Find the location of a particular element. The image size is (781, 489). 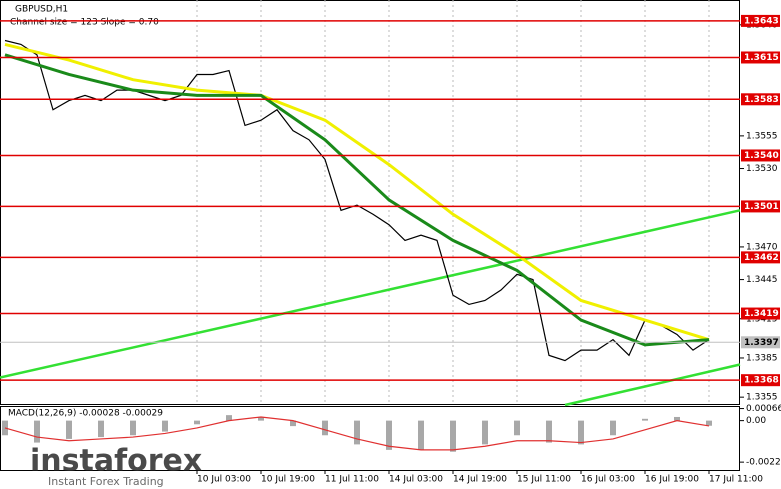

level-label: 1.3501 is located at coordinates (761, 207).